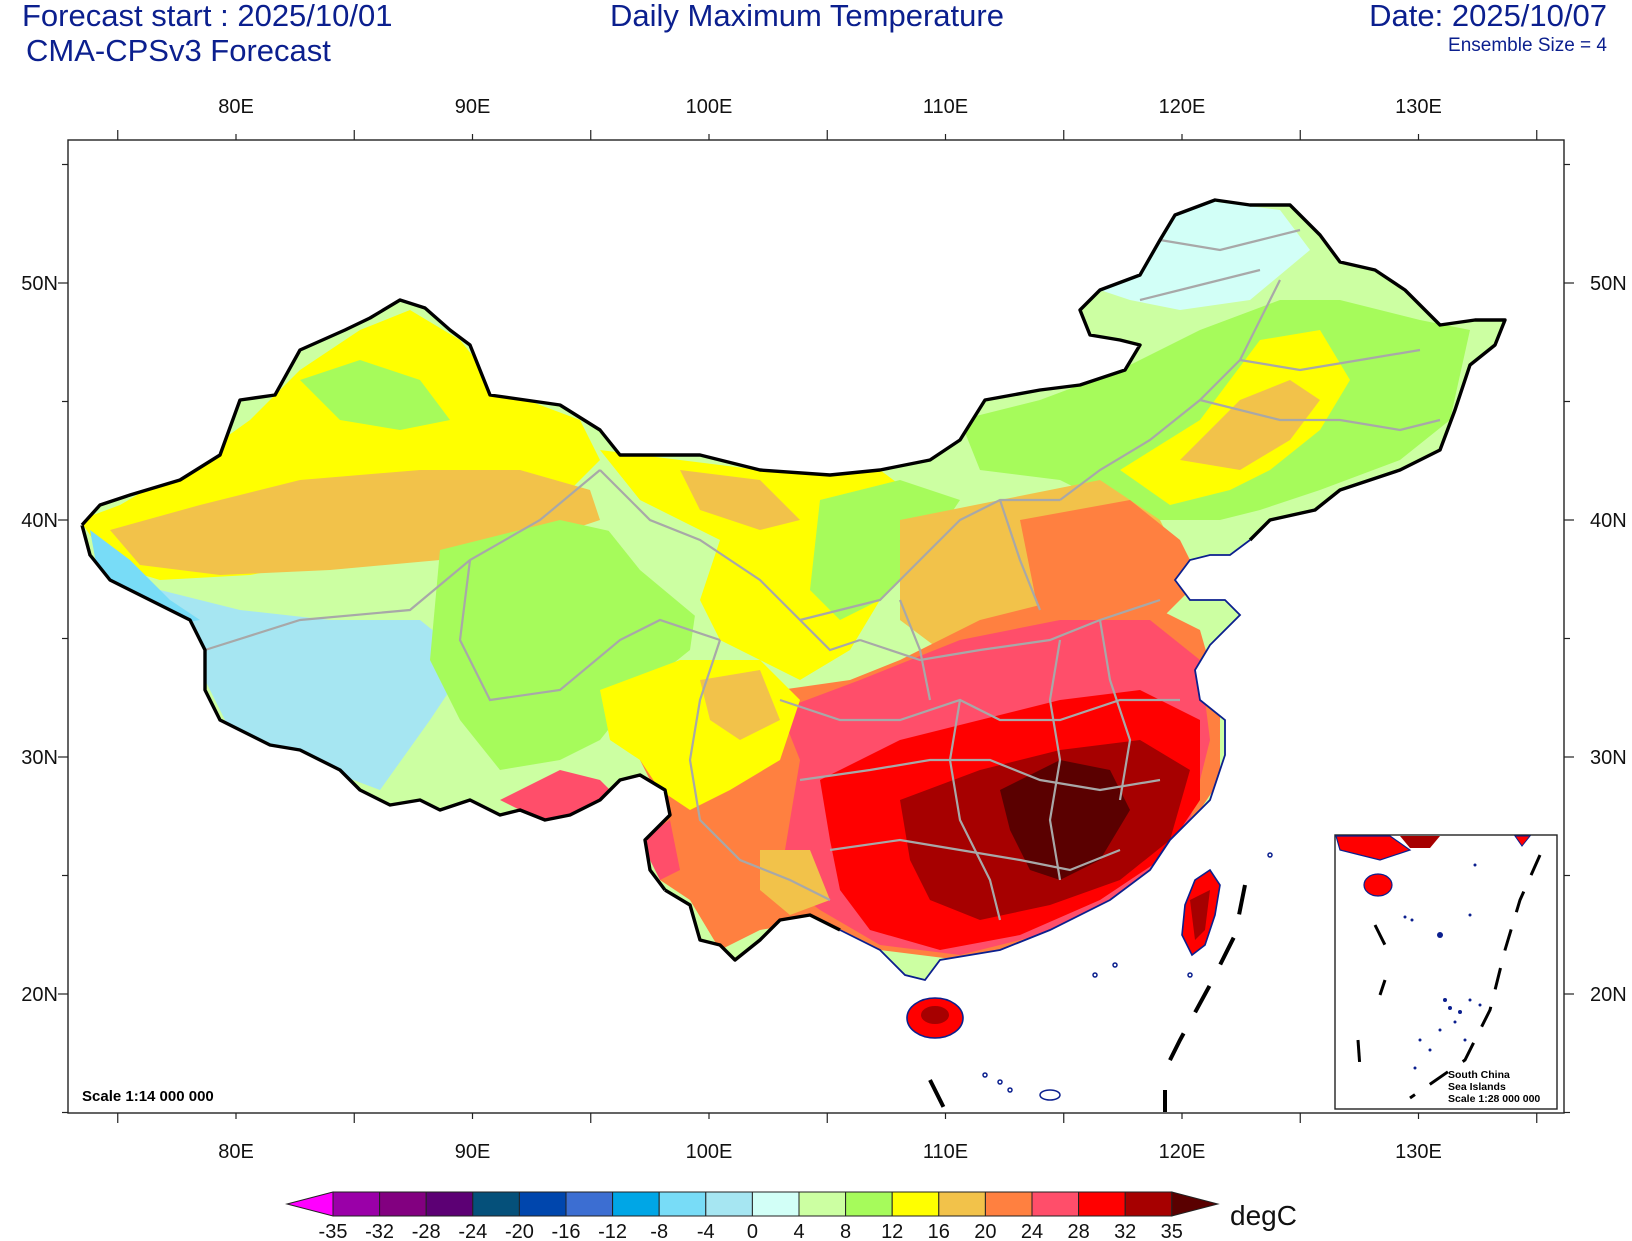 The width and height of the screenshot is (1632, 1241). What do you see at coordinates (207, 16) in the screenshot?
I see `forecast-start-text: Forecast start : 2025/10/01` at bounding box center [207, 16].